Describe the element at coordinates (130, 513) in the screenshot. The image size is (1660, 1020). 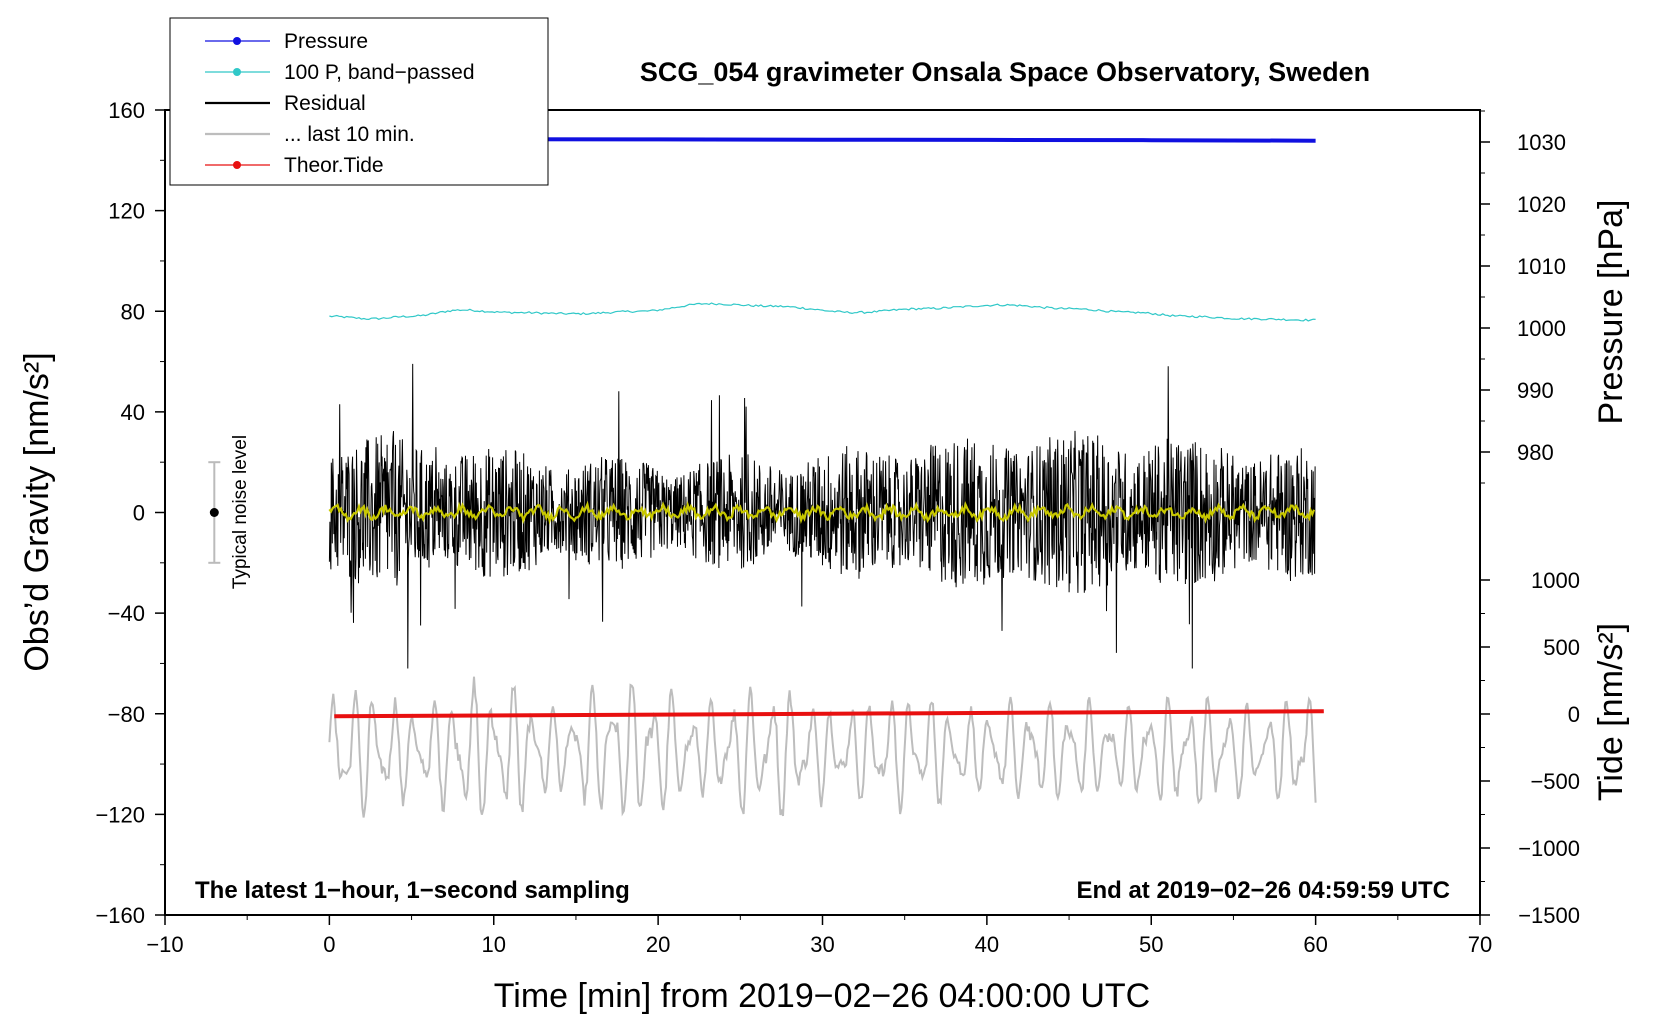
I see `y-axis-left-ticks: 160 120 80 40 0 −40 −80 −120 −160` at that location.